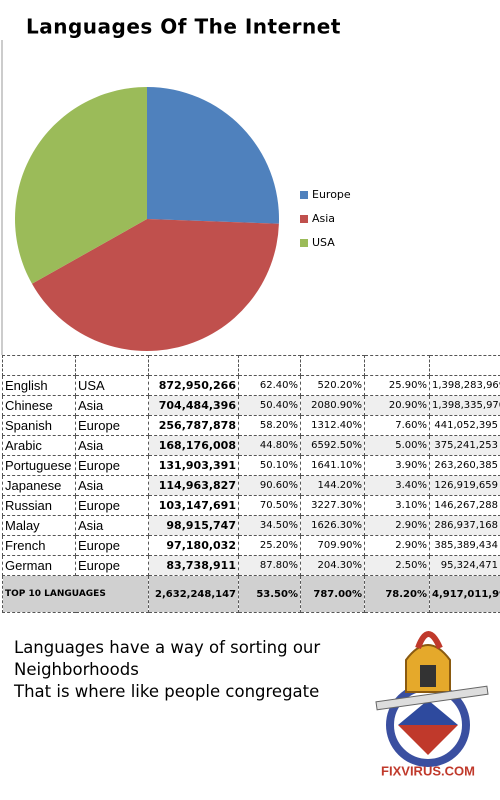 The width and height of the screenshot is (500, 800). What do you see at coordinates (332, 545) in the screenshot?
I see `table-cell: 709.90%` at bounding box center [332, 545].